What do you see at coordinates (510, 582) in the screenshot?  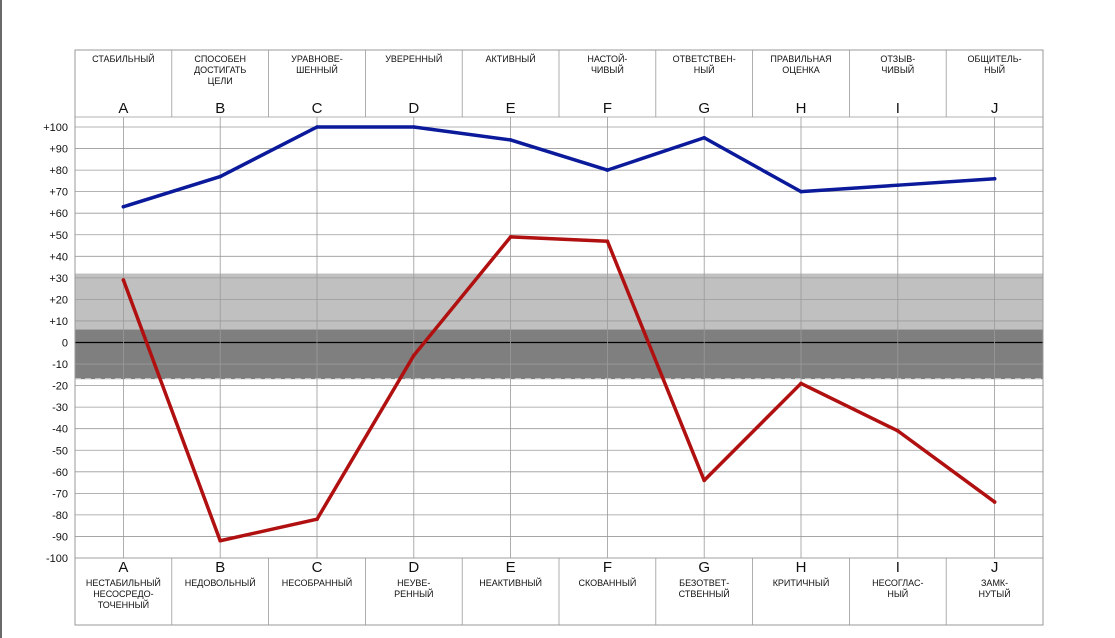 I see `negative-trait-label: НЕАКТИВНЫЙ` at bounding box center [510, 582].